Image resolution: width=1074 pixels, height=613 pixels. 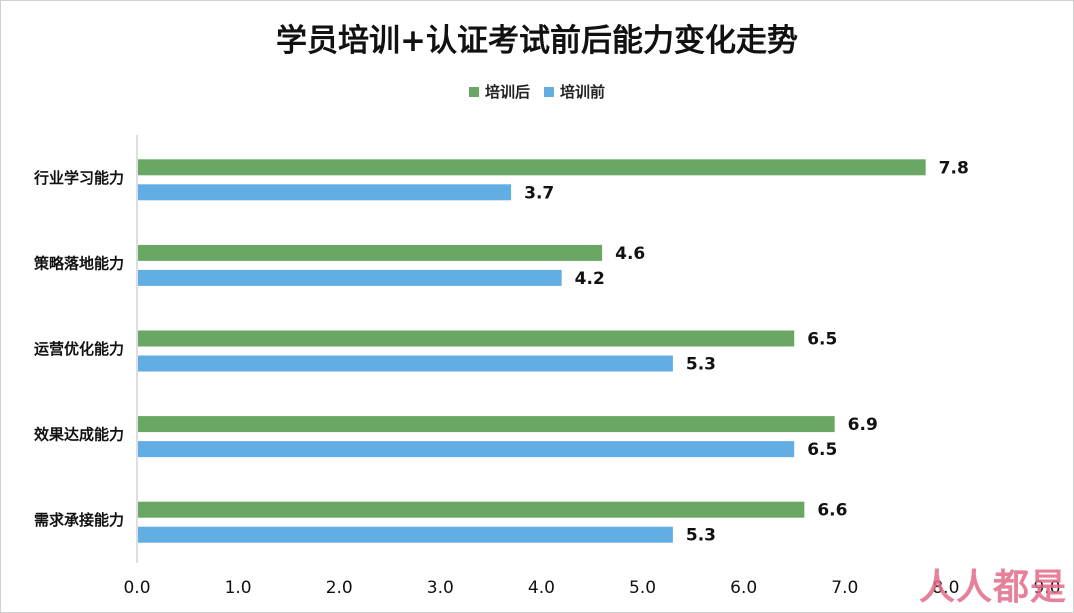 I want to click on x-tick-label: 6.0, so click(x=743, y=588).